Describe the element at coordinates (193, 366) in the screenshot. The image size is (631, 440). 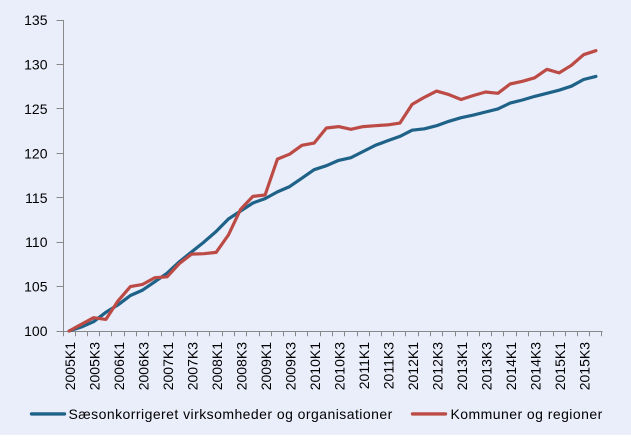
I see `svg-text: 2007K3` at that location.